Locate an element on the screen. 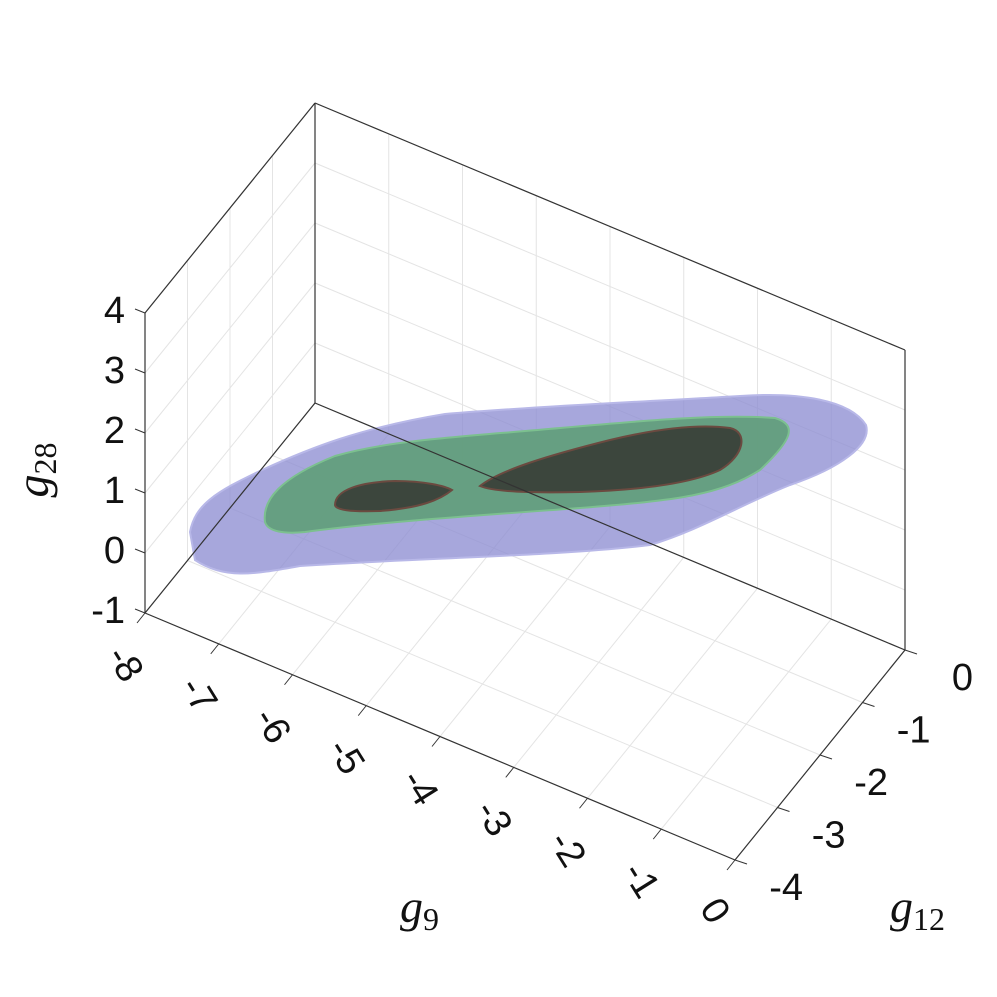  z-tick-label: 1 is located at coordinates (114, 491).